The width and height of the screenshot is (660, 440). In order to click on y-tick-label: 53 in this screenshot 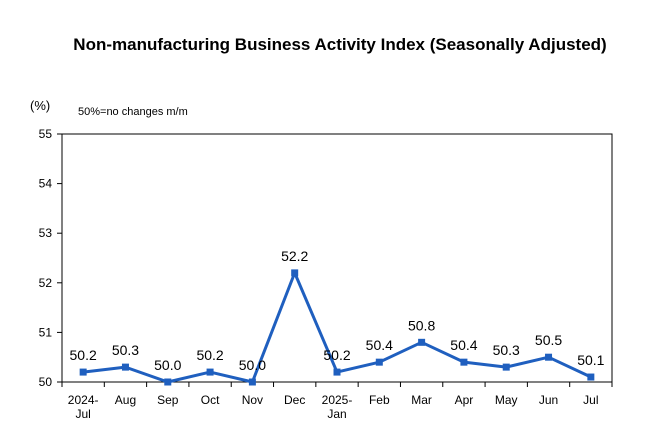, I will do `click(46, 233)`.